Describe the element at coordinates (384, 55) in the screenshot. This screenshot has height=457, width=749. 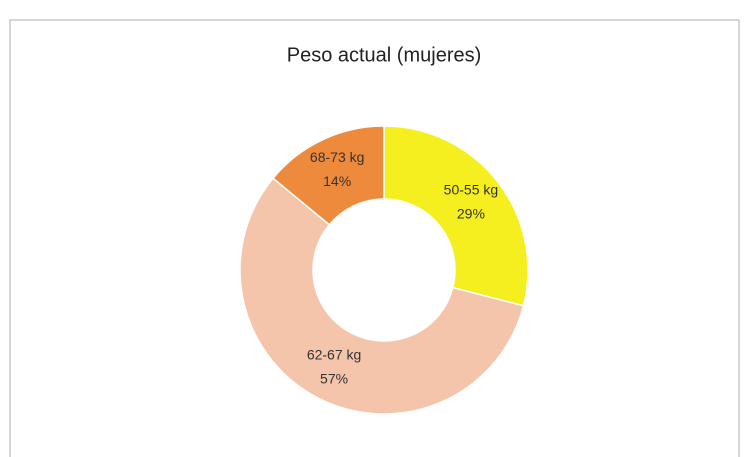
I see `chart-title: Peso actual (mujeres)` at that location.